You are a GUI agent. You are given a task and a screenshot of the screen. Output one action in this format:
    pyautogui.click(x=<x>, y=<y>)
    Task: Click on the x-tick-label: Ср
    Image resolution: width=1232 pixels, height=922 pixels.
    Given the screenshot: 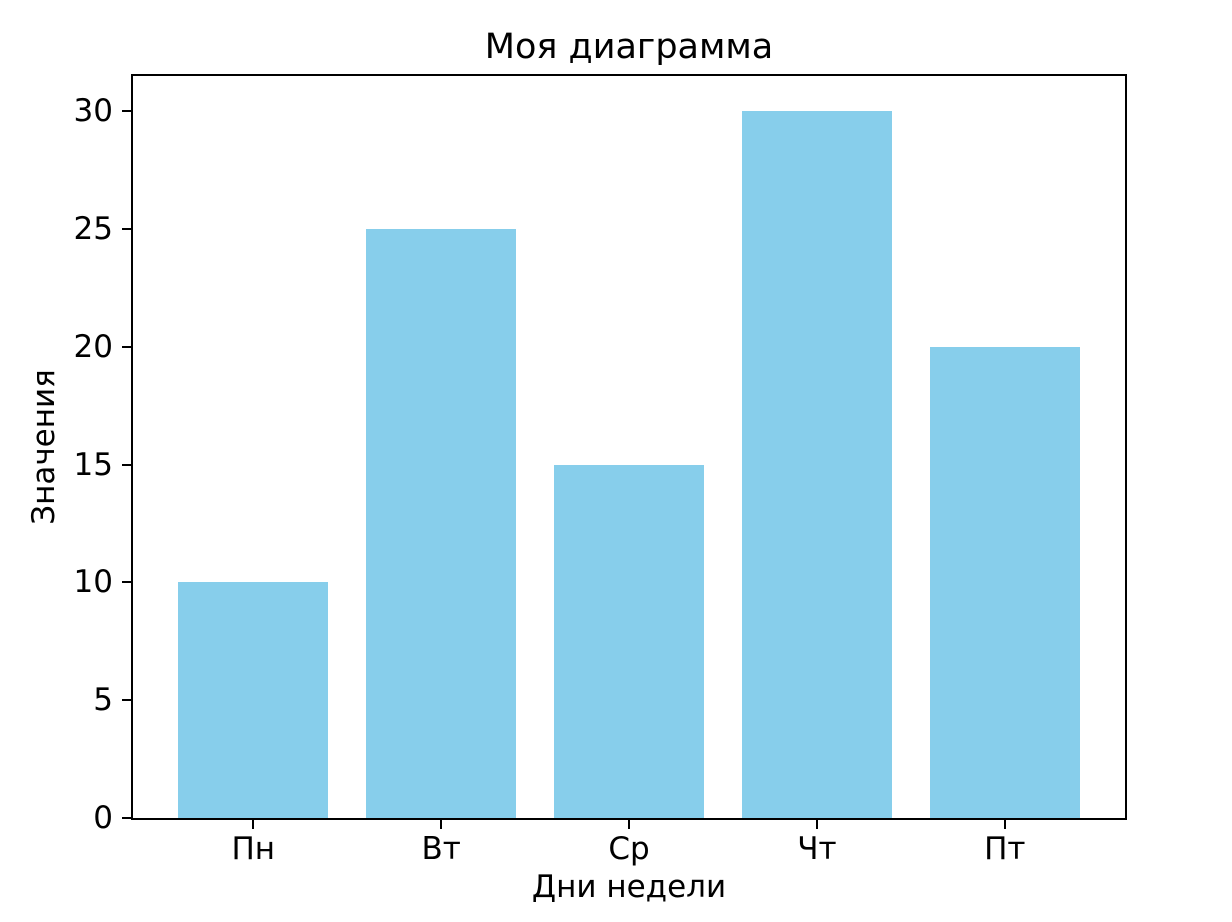 What is the action you would take?
    pyautogui.click(x=629, y=849)
    